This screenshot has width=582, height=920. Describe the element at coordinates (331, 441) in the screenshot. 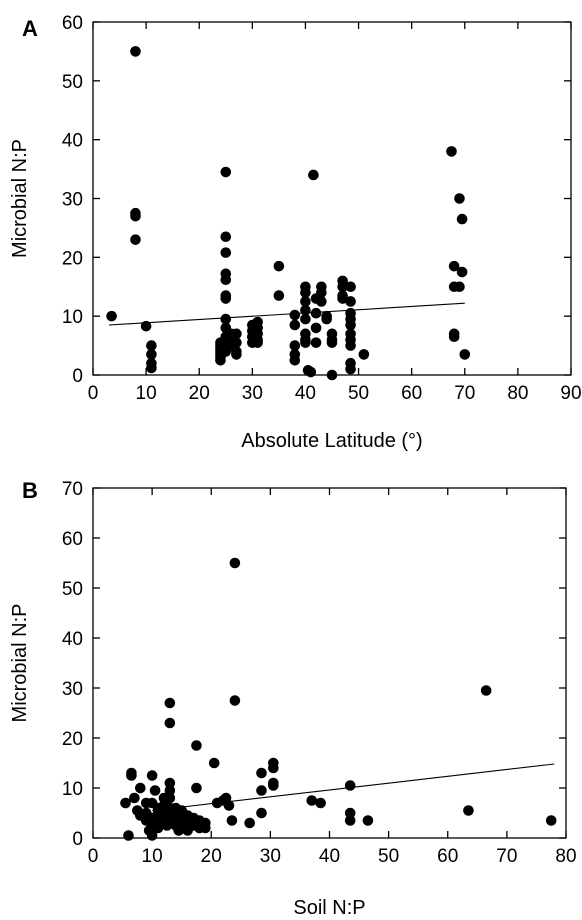

I see `x-axis-title: Absolute Latitude (°)` at that location.